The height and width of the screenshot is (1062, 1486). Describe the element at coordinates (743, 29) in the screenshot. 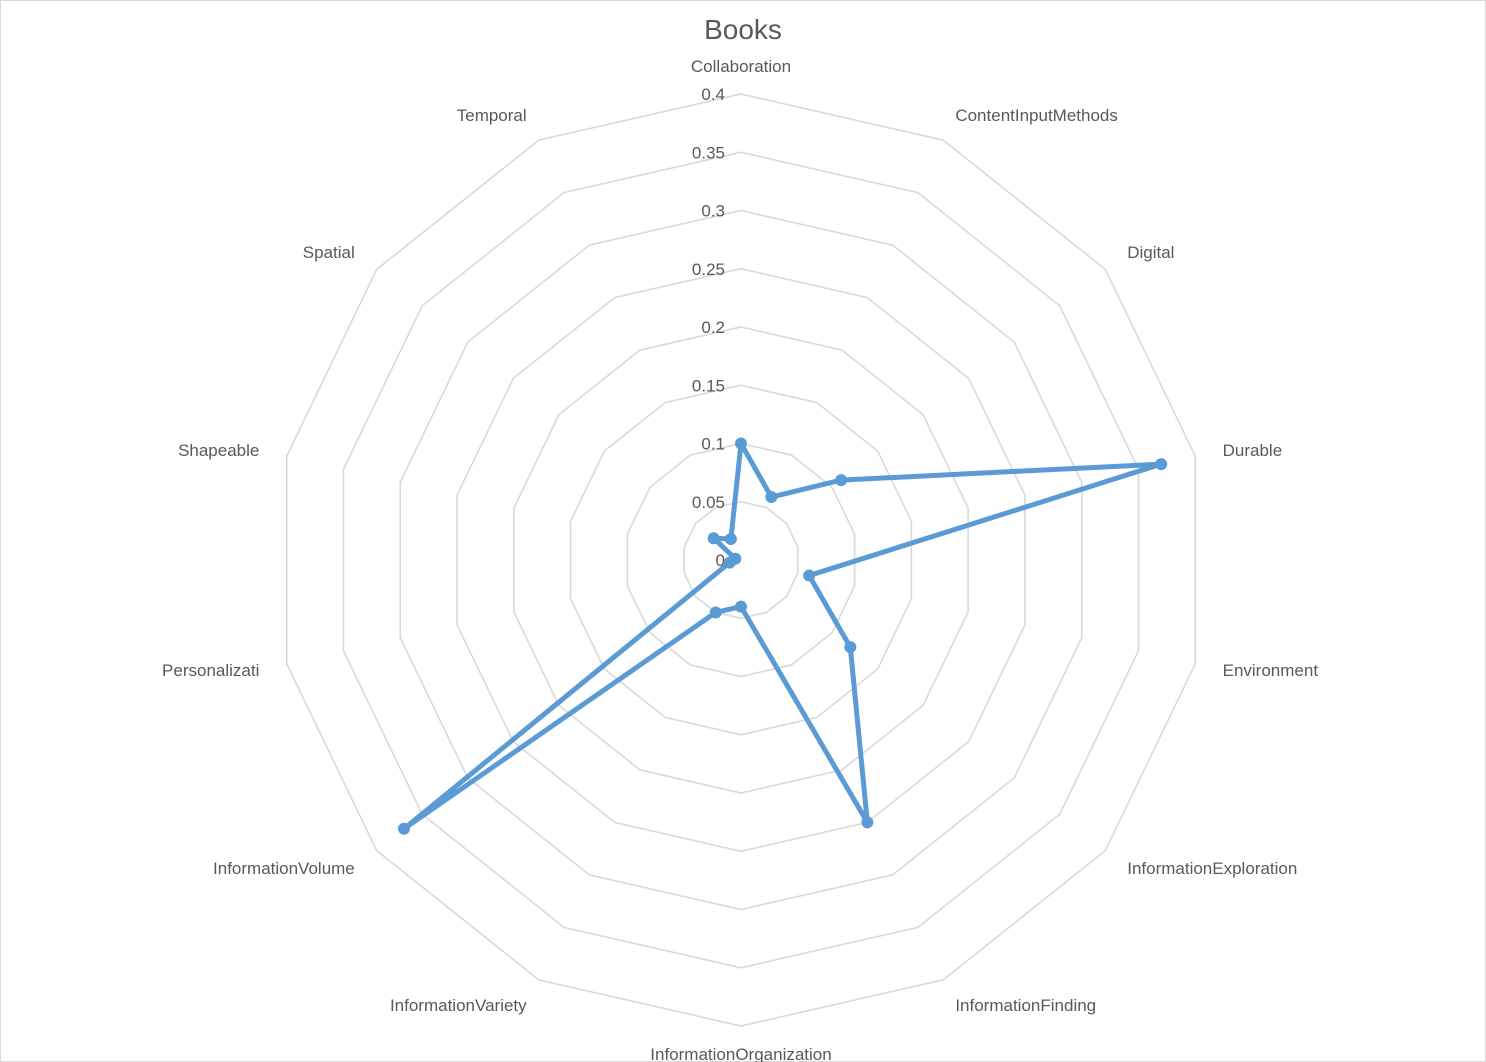

I see `chart-title: Books` at that location.